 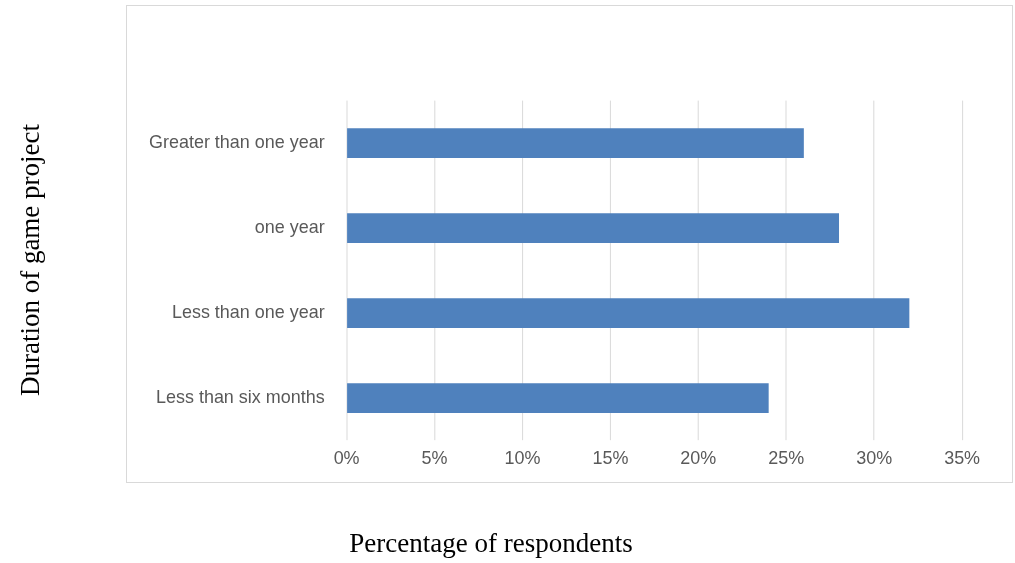 What do you see at coordinates (434, 458) in the screenshot?
I see `x-tick-label: 5%` at bounding box center [434, 458].